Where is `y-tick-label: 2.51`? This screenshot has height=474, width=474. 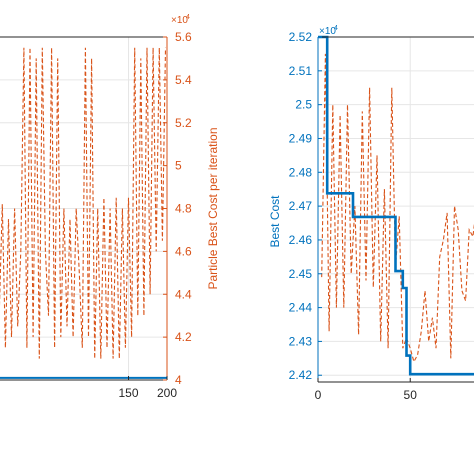 y-tick-label: 2.51 is located at coordinates (301, 71).